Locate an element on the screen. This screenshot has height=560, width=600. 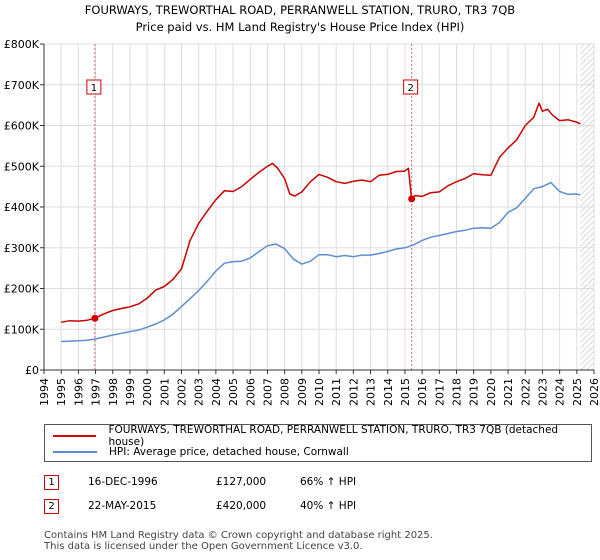
sale-label-number: 1 is located at coordinates (94, 88).